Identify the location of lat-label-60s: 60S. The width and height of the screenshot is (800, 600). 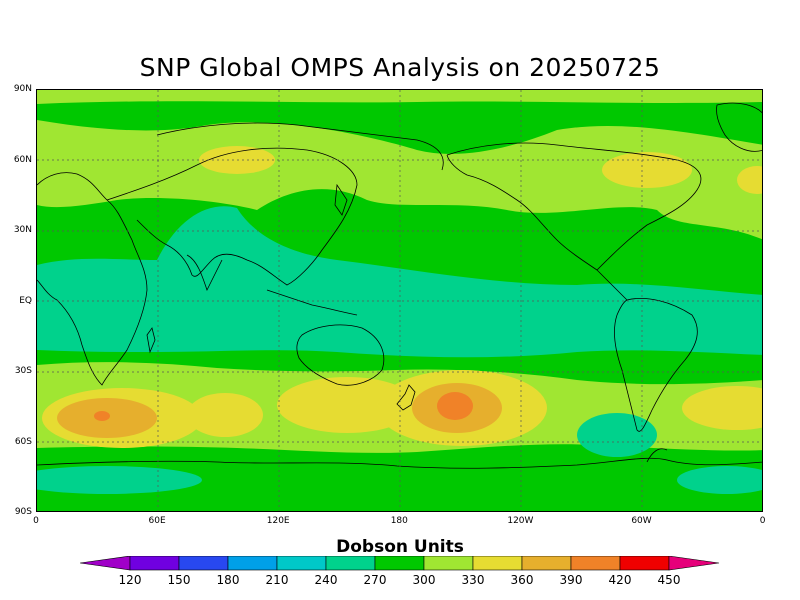
(23, 441).